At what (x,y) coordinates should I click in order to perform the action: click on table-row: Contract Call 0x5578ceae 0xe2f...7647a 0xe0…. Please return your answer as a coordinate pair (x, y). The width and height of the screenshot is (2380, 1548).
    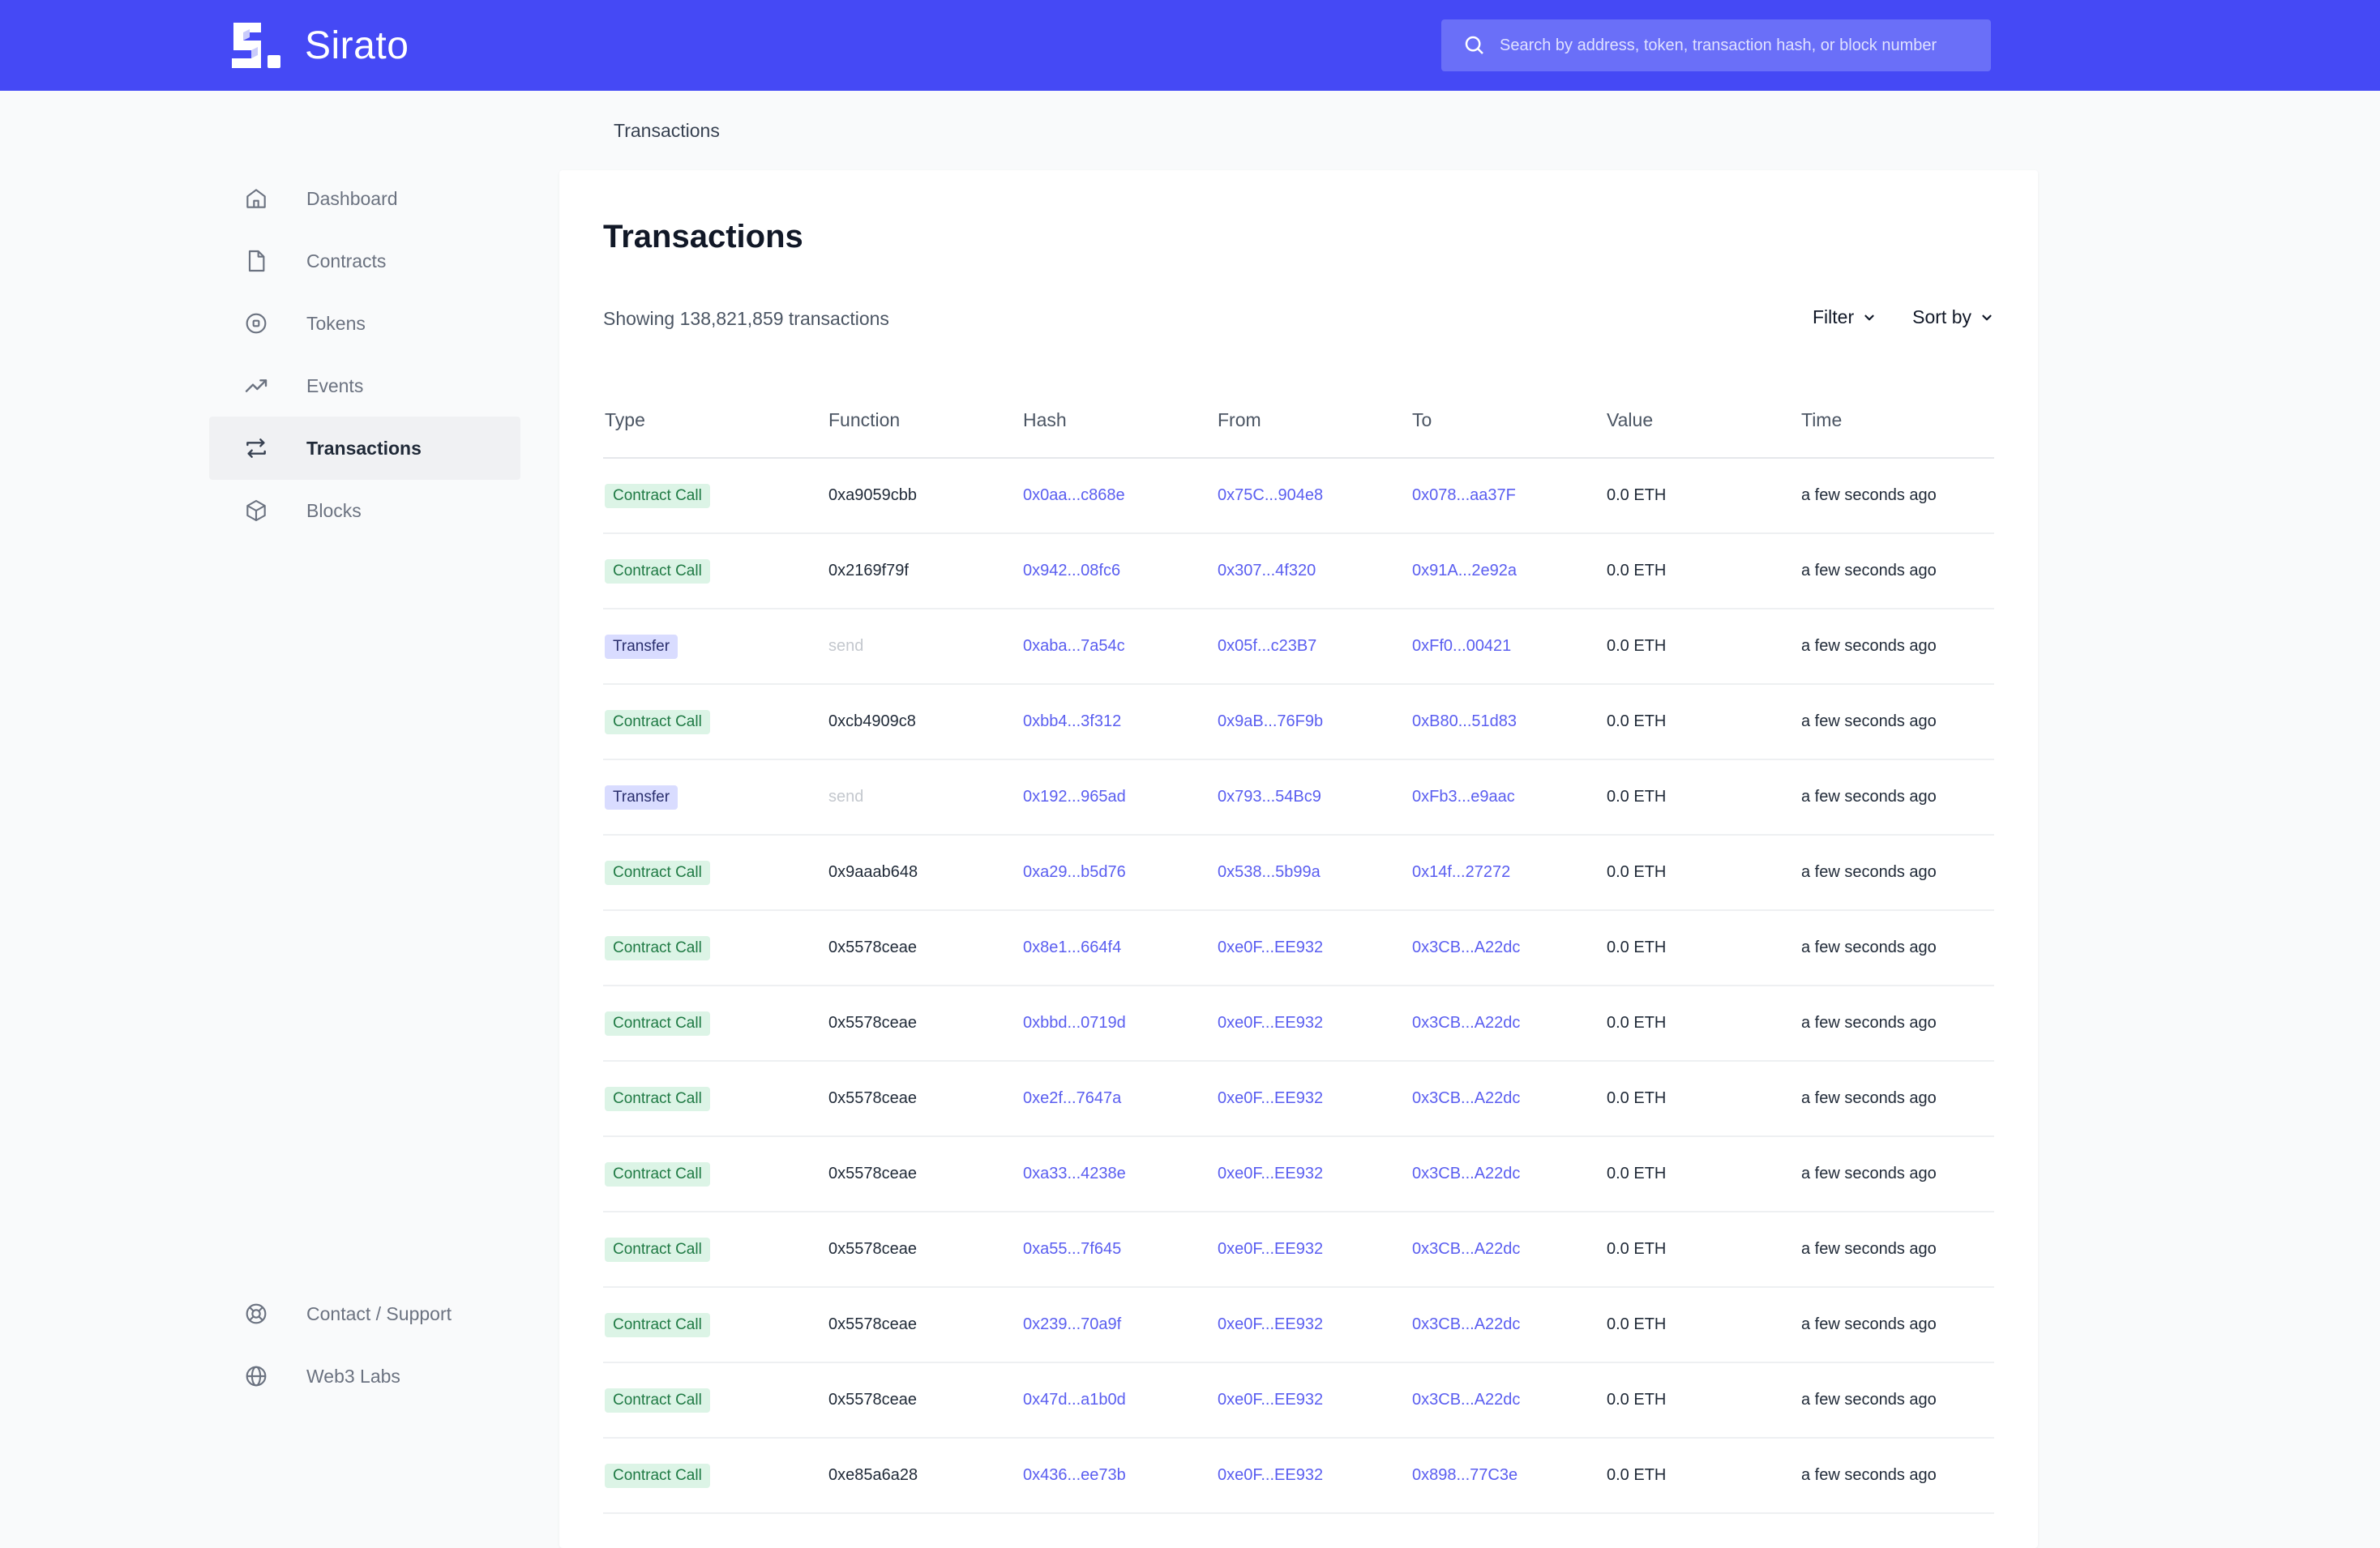
    Looking at the image, I should click on (1299, 1099).